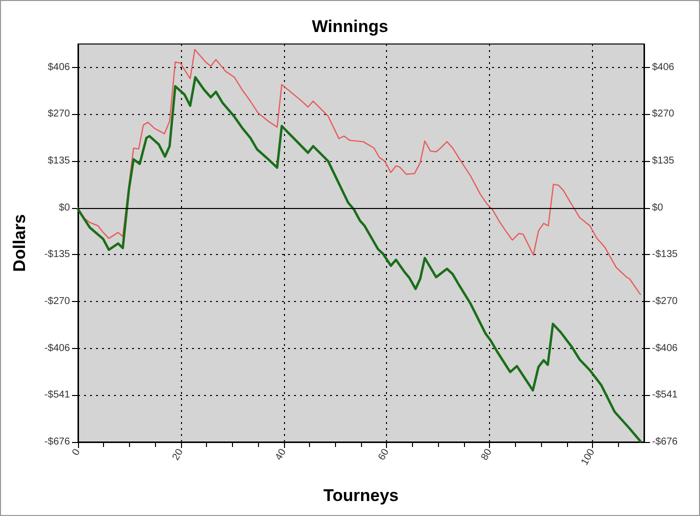  Describe the element at coordinates (665, 254) in the screenshot. I see `y2-tick-label: -$135` at that location.